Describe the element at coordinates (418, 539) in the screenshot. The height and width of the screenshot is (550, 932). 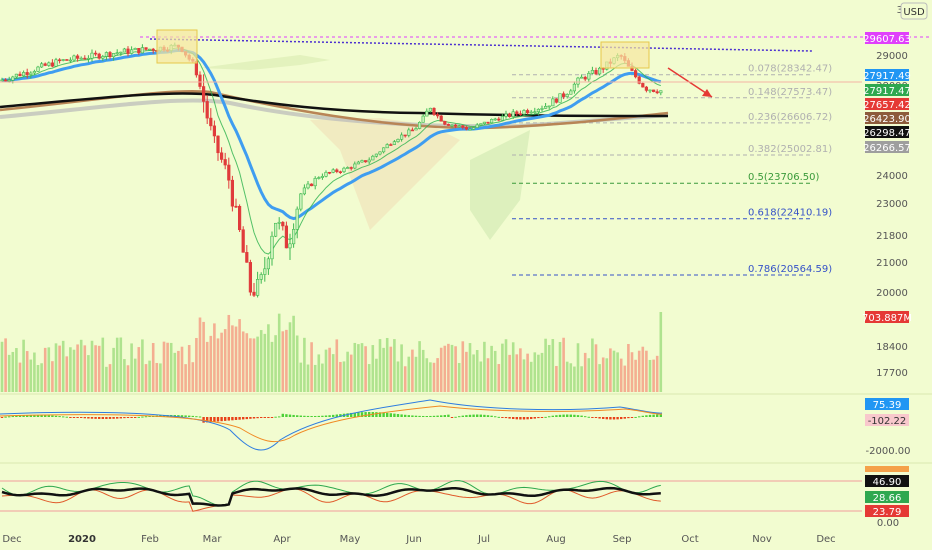
I see `time-axis: Dec 2020 Feb Mar Apr May Jun Jul Aug Sep Oct Nov Dec` at that location.